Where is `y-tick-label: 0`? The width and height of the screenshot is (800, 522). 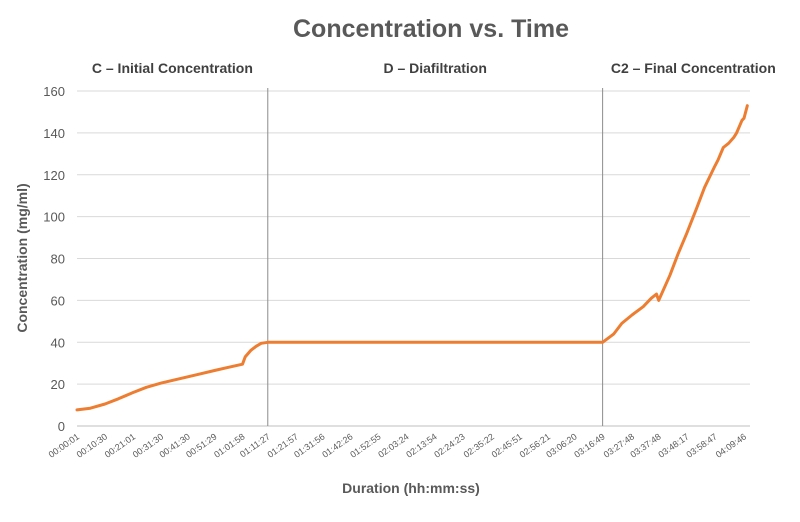 y-tick-label: 0 is located at coordinates (61, 426).